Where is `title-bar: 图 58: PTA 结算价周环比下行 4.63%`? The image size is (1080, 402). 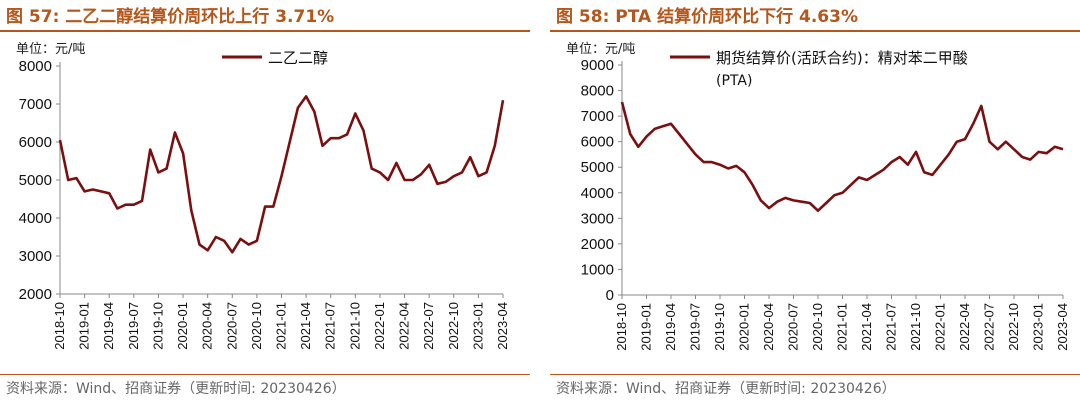 title-bar: 图 58: PTA 结算价周环比下行 4.63% is located at coordinates (815, 16).